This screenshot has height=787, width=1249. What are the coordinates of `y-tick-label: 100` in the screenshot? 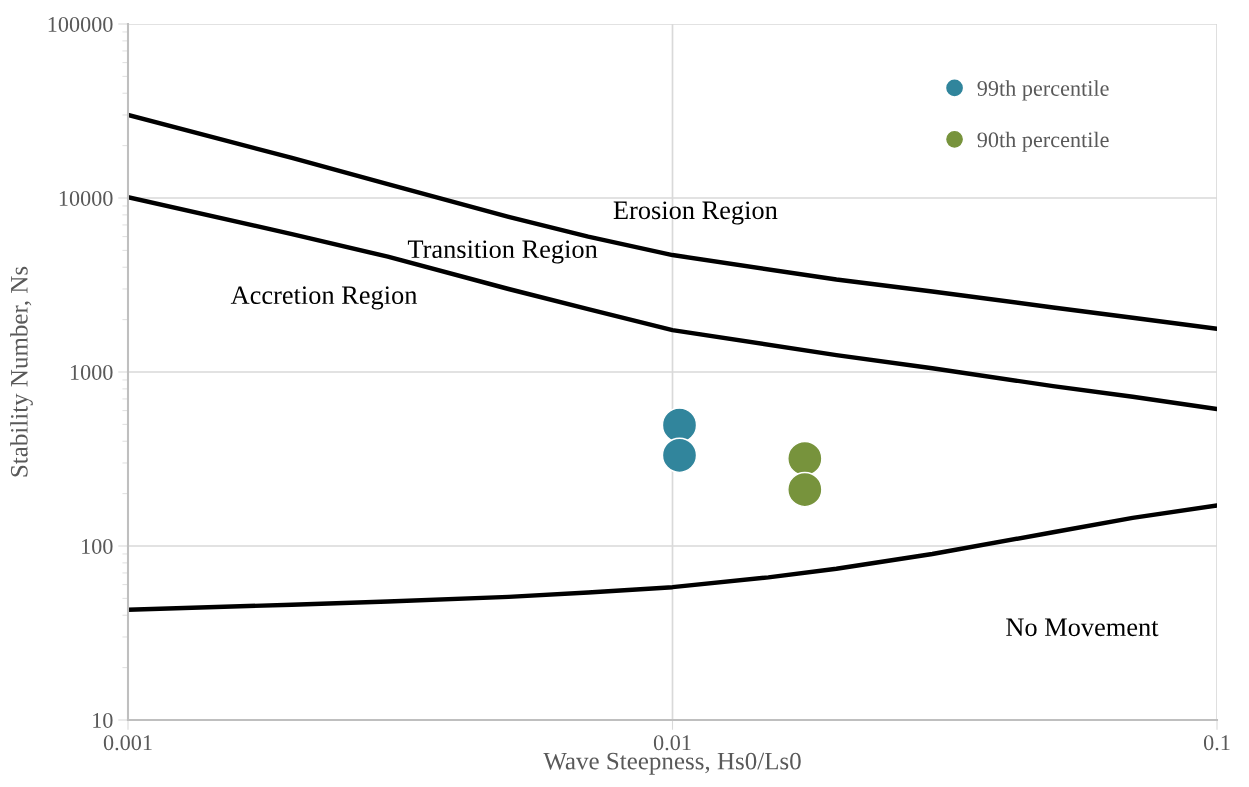 It's located at (97, 546).